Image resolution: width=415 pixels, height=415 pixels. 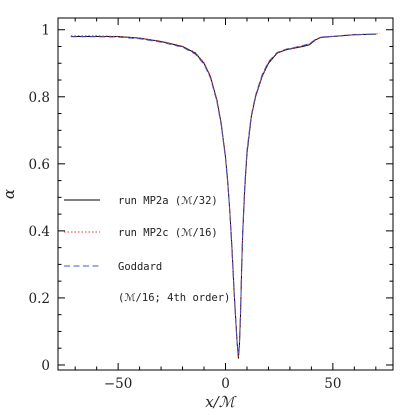 What do you see at coordinates (9, 194) in the screenshot?
I see `y-axis-title: α` at bounding box center [9, 194].